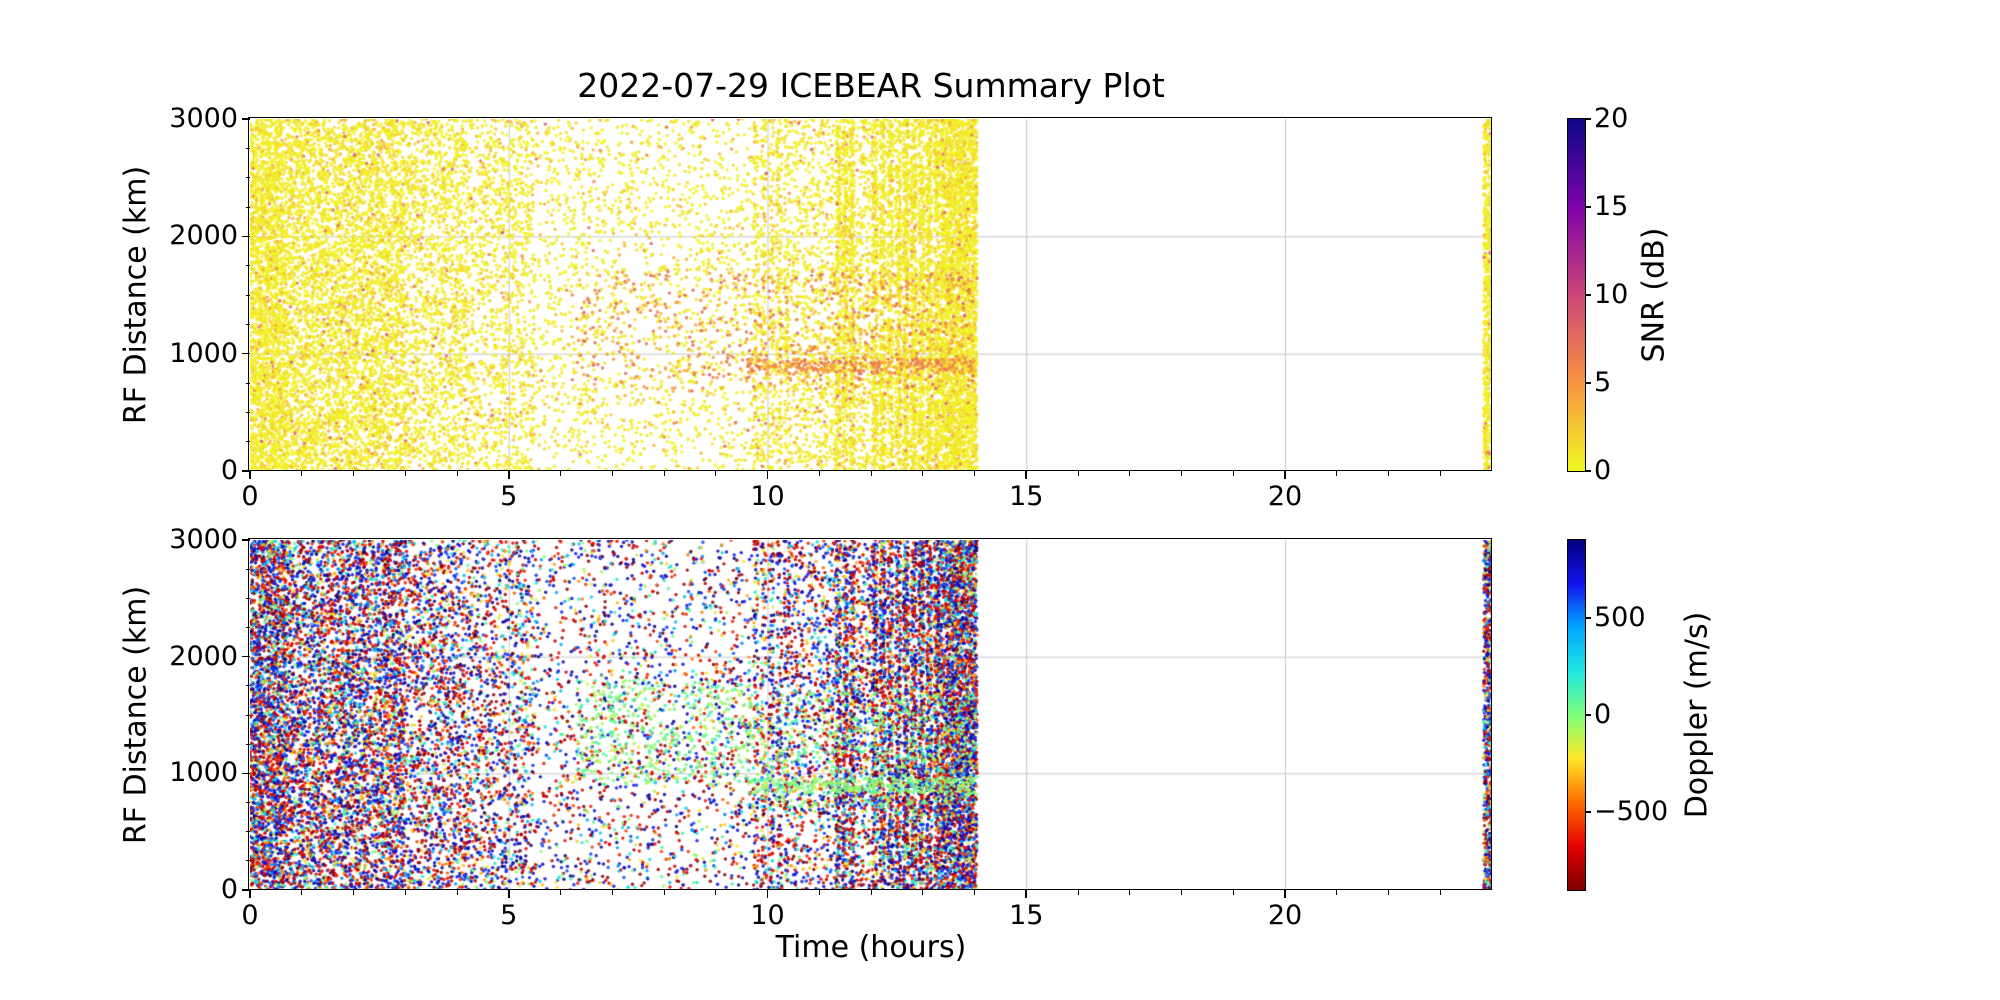  What do you see at coordinates (1620, 617) in the screenshot?
I see `colorbar-tick-label: 500` at bounding box center [1620, 617].